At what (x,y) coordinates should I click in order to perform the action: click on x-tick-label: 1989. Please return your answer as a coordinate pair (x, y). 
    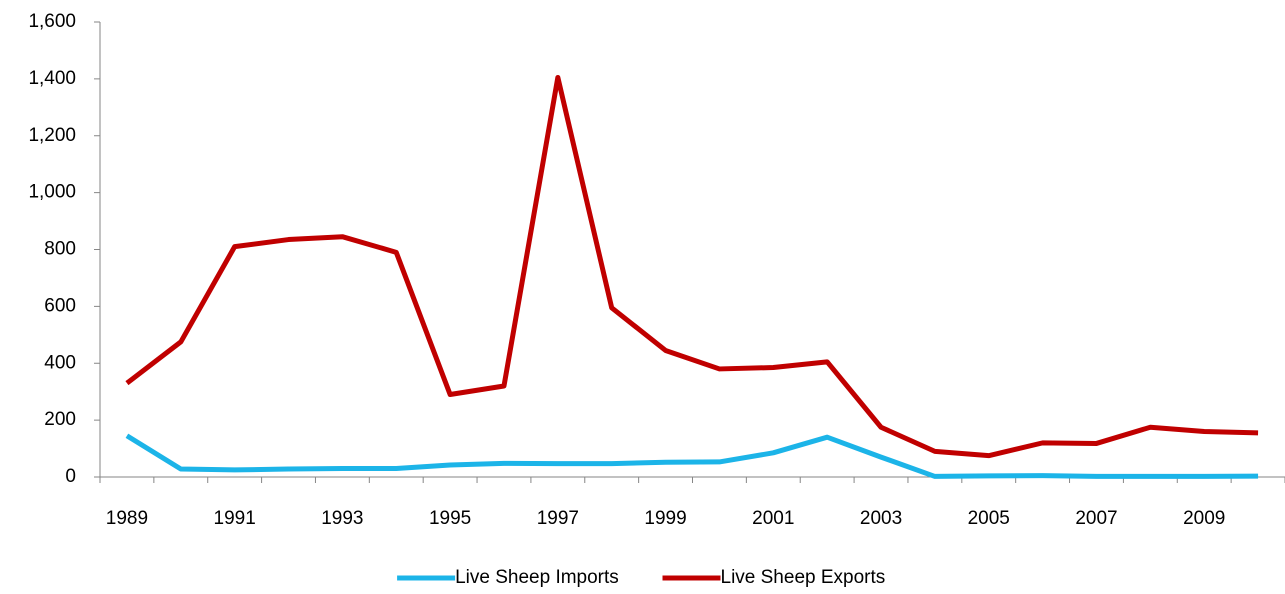
    Looking at the image, I should click on (127, 518).